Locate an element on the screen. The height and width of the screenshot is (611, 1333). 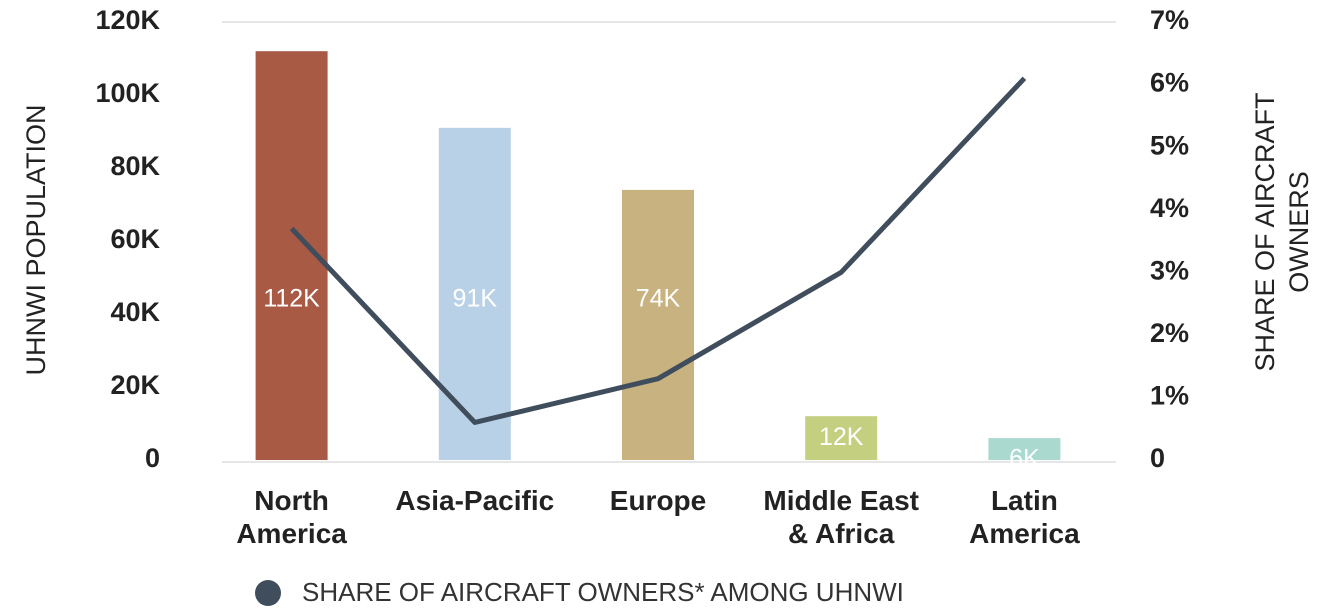
value-label: 91K is located at coordinates (475, 299).